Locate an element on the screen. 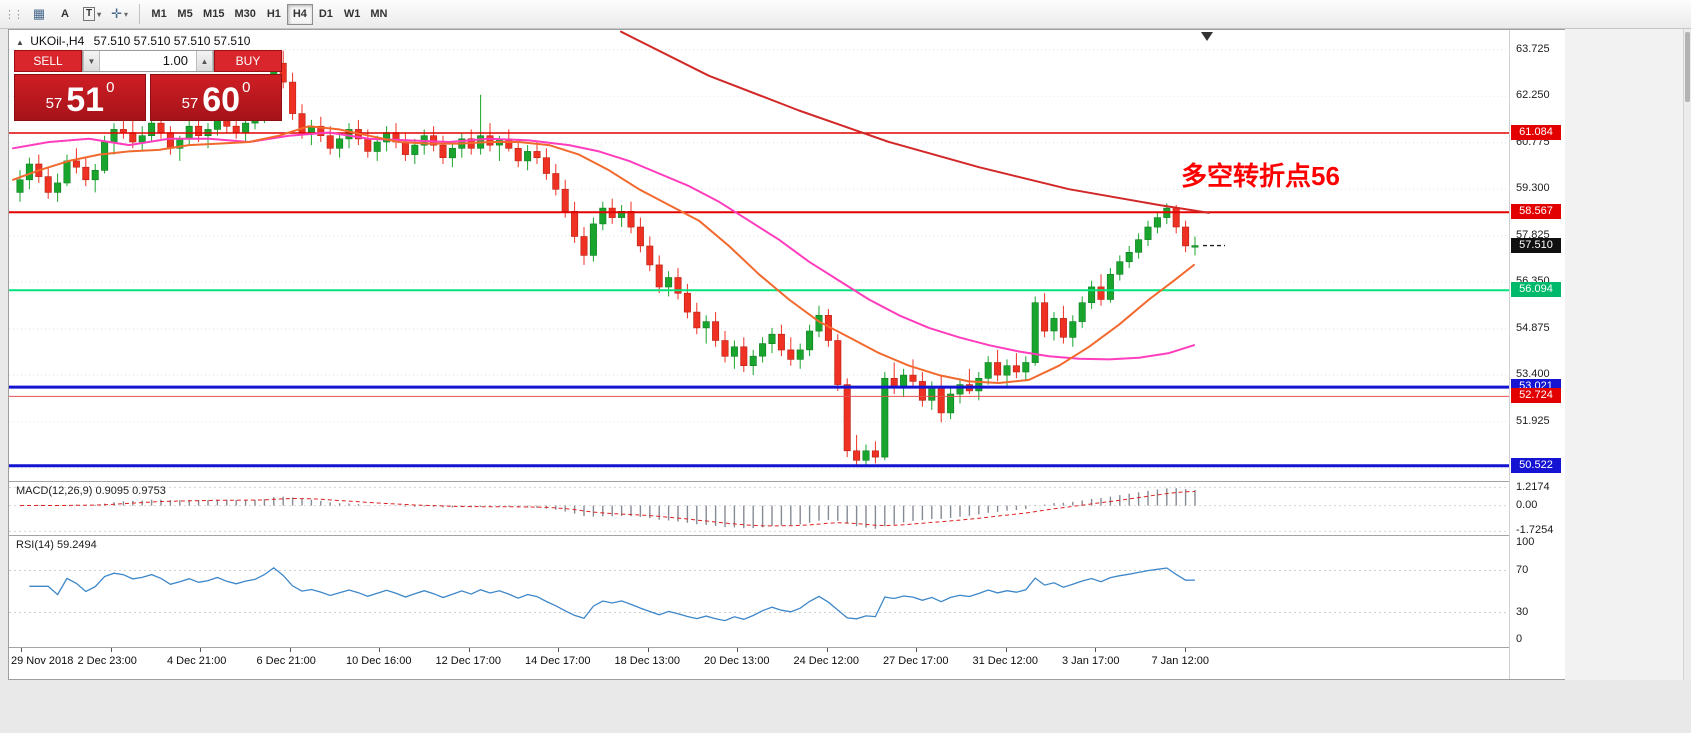  sell-button: SELL is located at coordinates (48, 61).